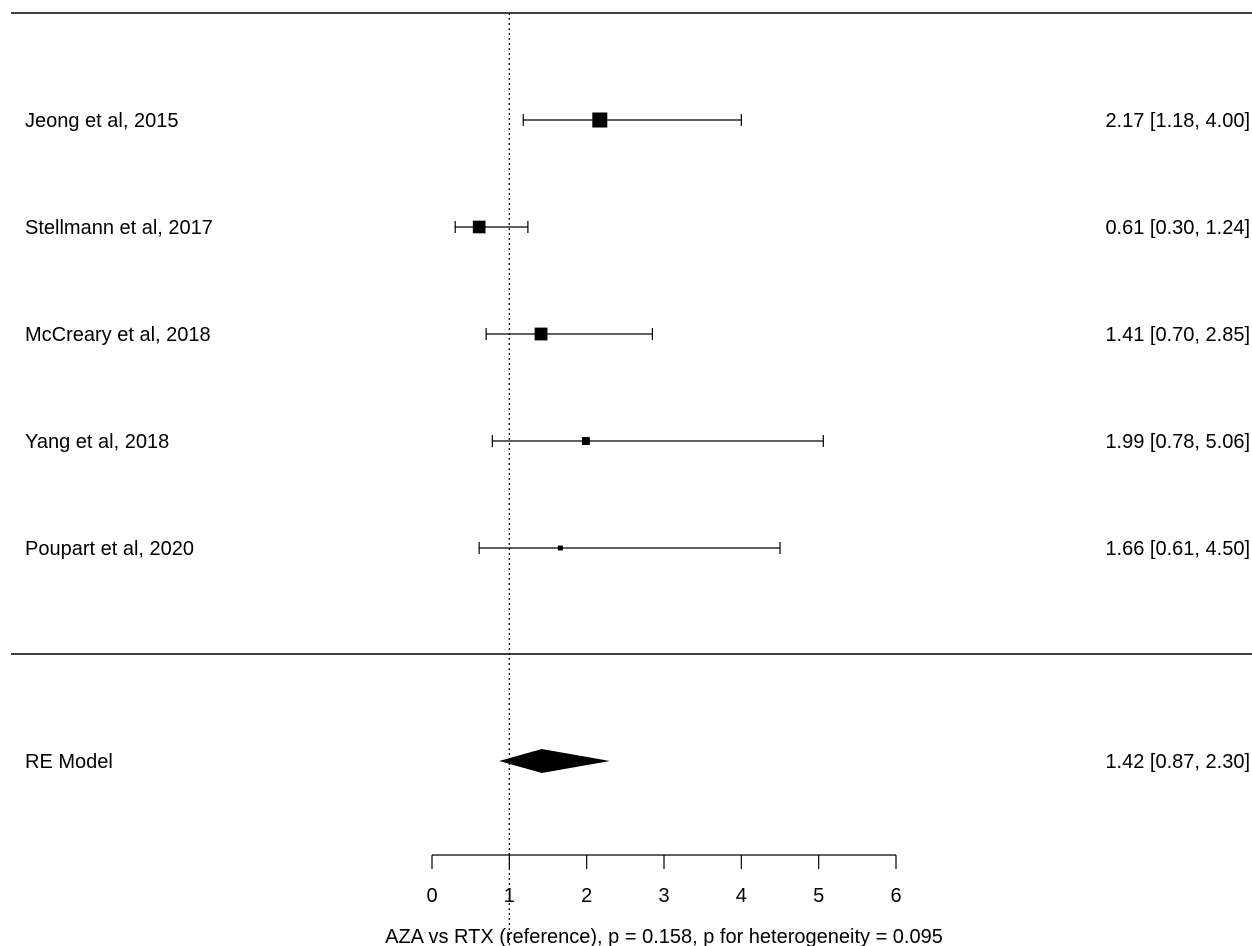 The image size is (1252, 946). What do you see at coordinates (663, 896) in the screenshot?
I see `x-tick-label: 3` at bounding box center [663, 896].